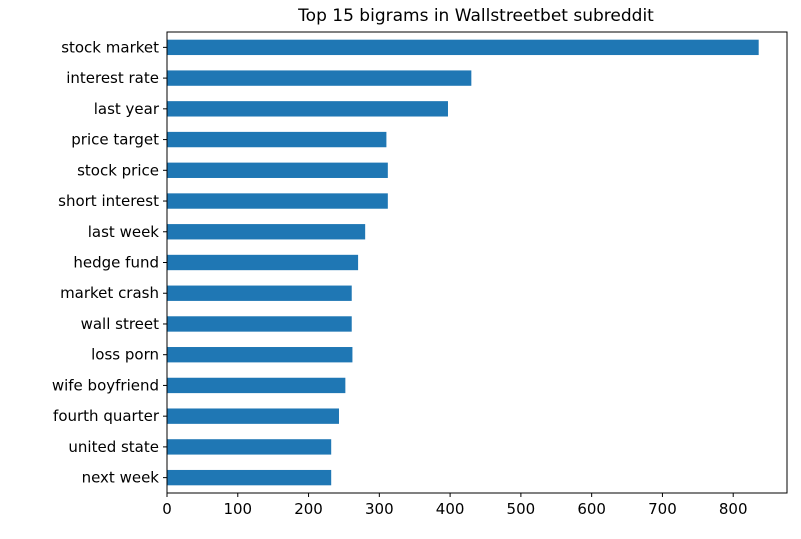 The image size is (801, 539). What do you see at coordinates (249, 477) in the screenshot?
I see `bar-next-week` at bounding box center [249, 477].